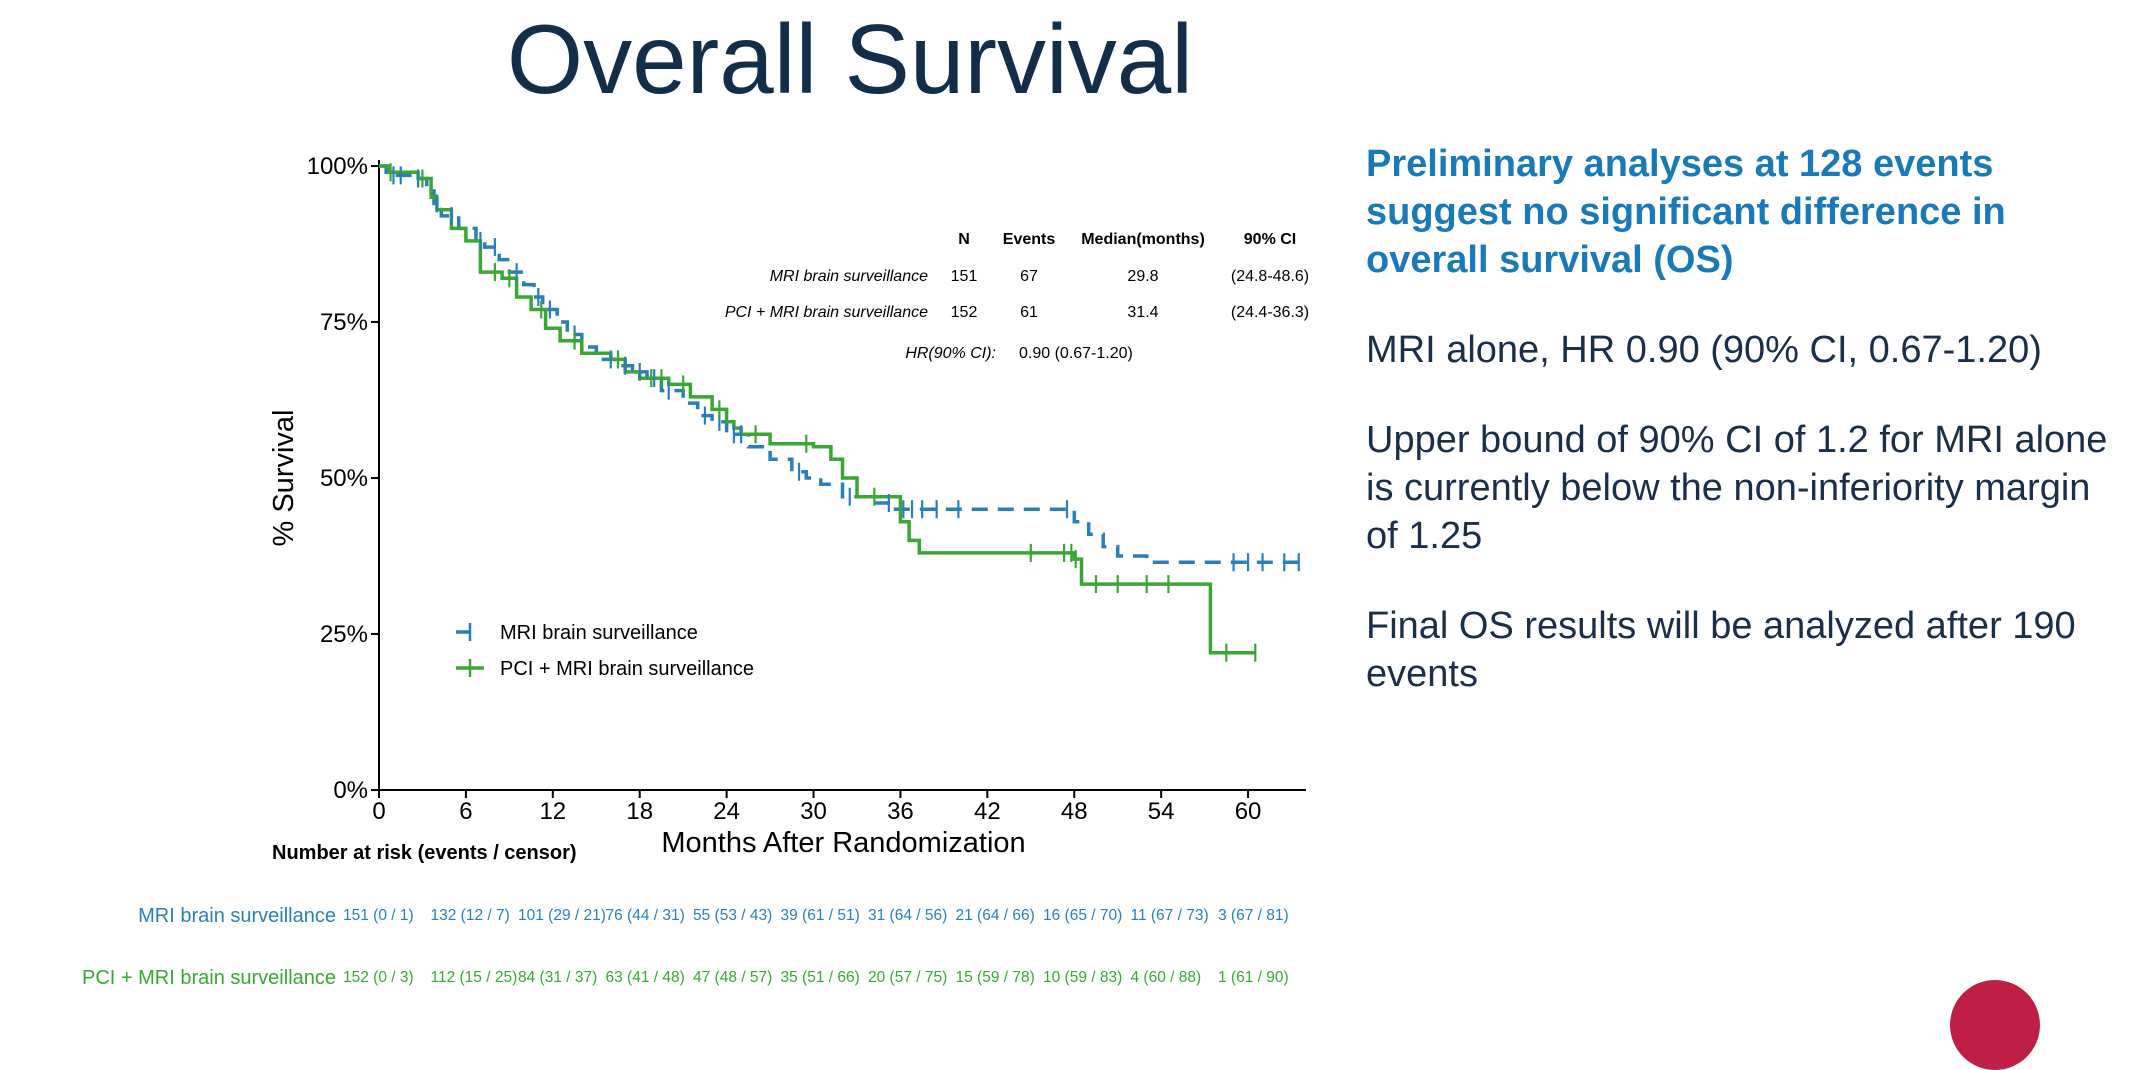 Image resolution: width=2133 pixels, height=1070 pixels. I want to click on risk-label-mri: MRI brain surveillance, so click(237, 916).